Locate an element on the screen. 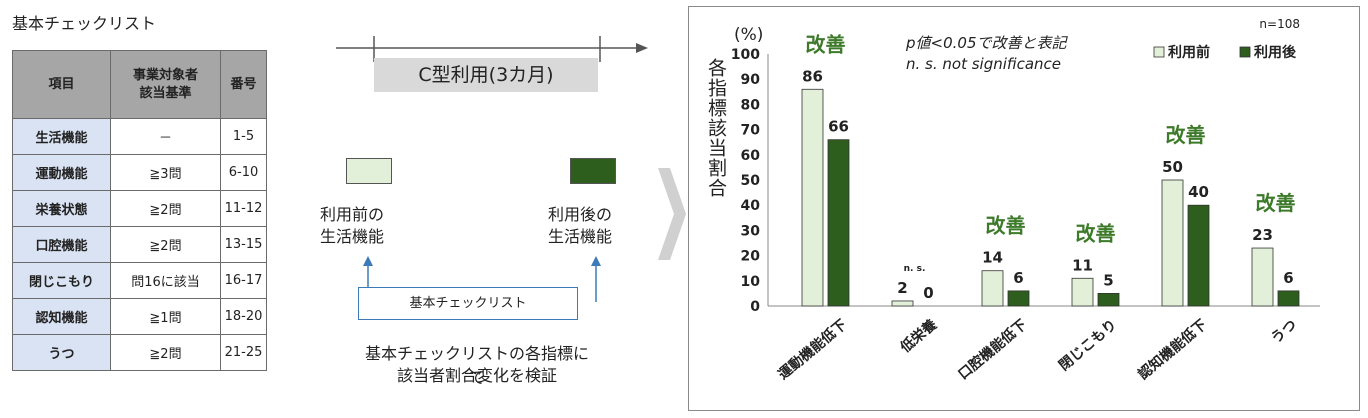 The height and width of the screenshot is (418, 1368). row-number: 21-25 is located at coordinates (243, 352).